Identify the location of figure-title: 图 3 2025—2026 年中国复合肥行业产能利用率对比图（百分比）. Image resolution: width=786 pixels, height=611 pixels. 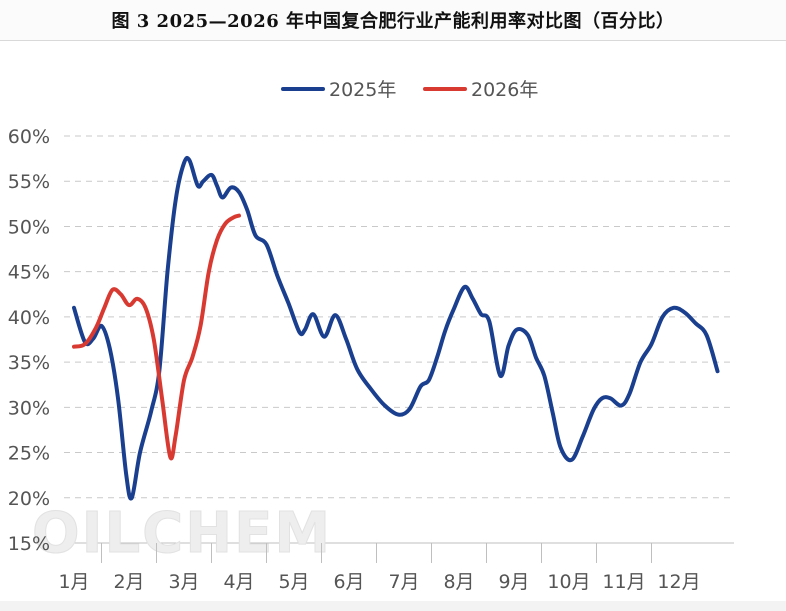
(393, 21).